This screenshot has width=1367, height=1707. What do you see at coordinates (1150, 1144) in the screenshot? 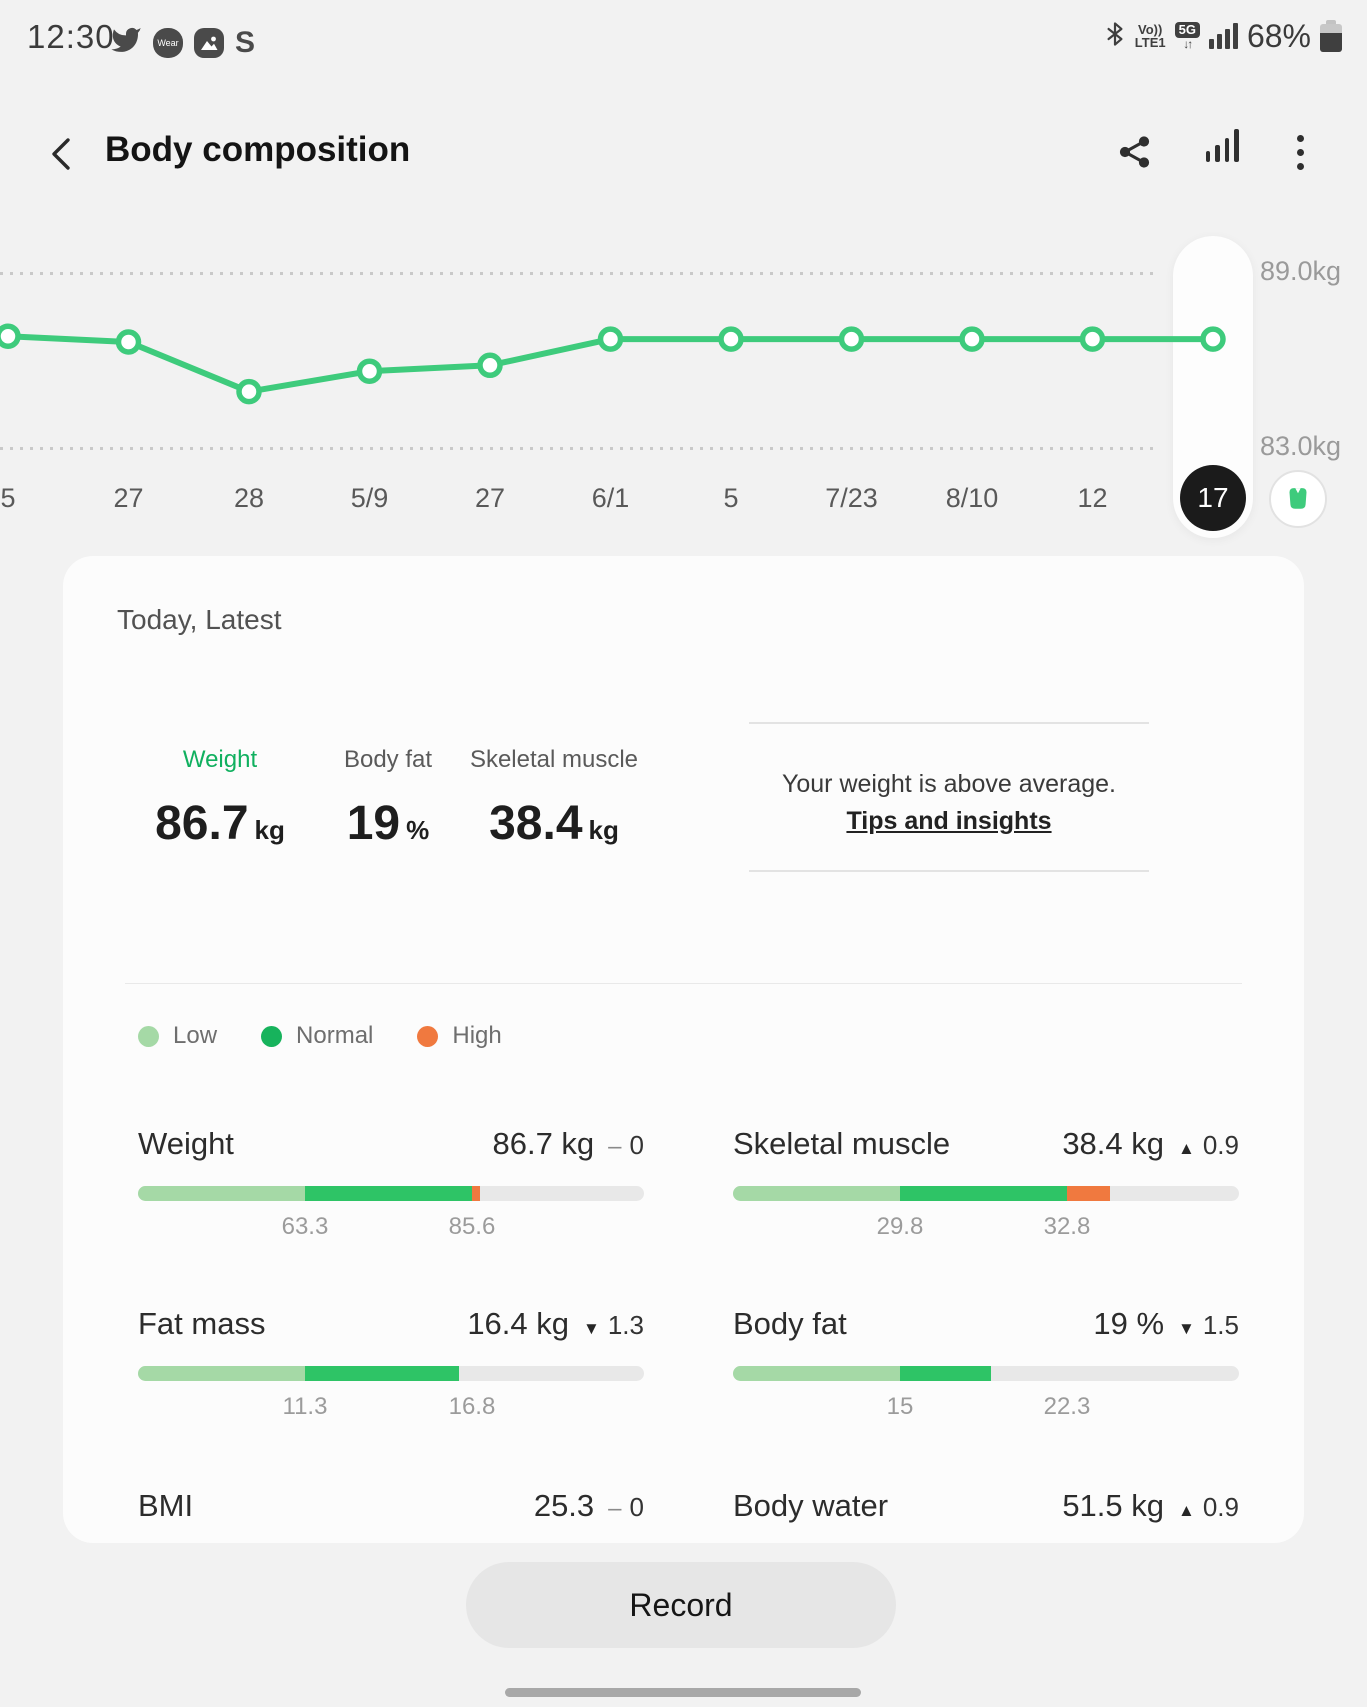
I see `metric-value: 38.4 kg ▲ 0.9` at bounding box center [1150, 1144].